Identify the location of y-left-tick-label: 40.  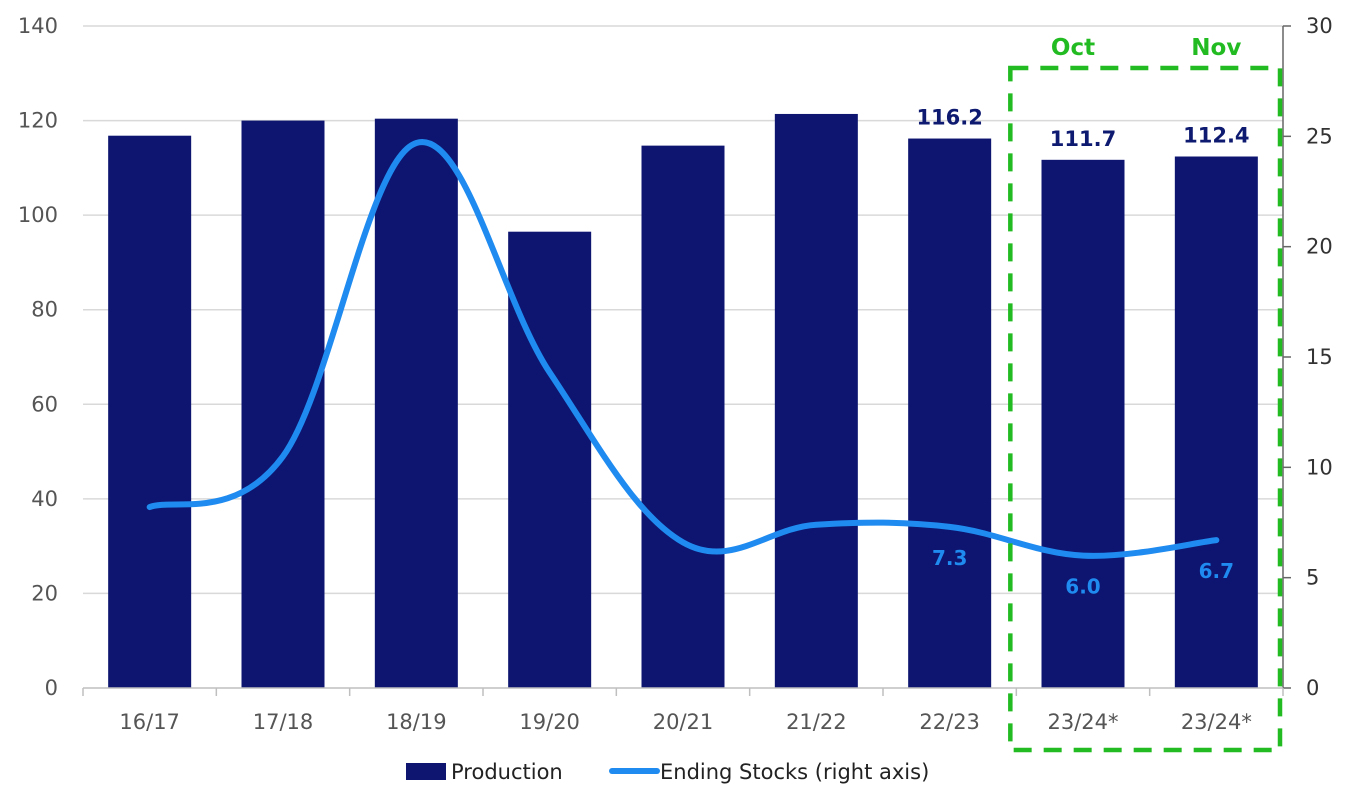
(44, 499).